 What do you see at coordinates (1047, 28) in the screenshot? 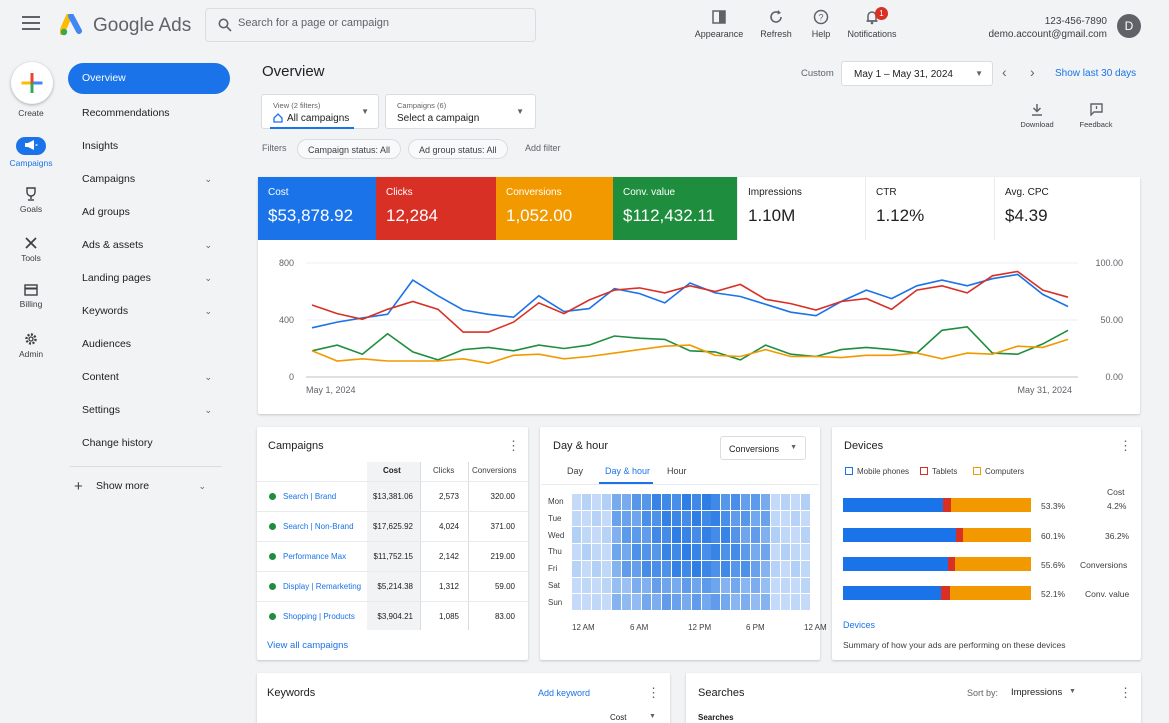
I see `account-info: 123-456-7890 demo.account@gmail.com` at bounding box center [1047, 28].